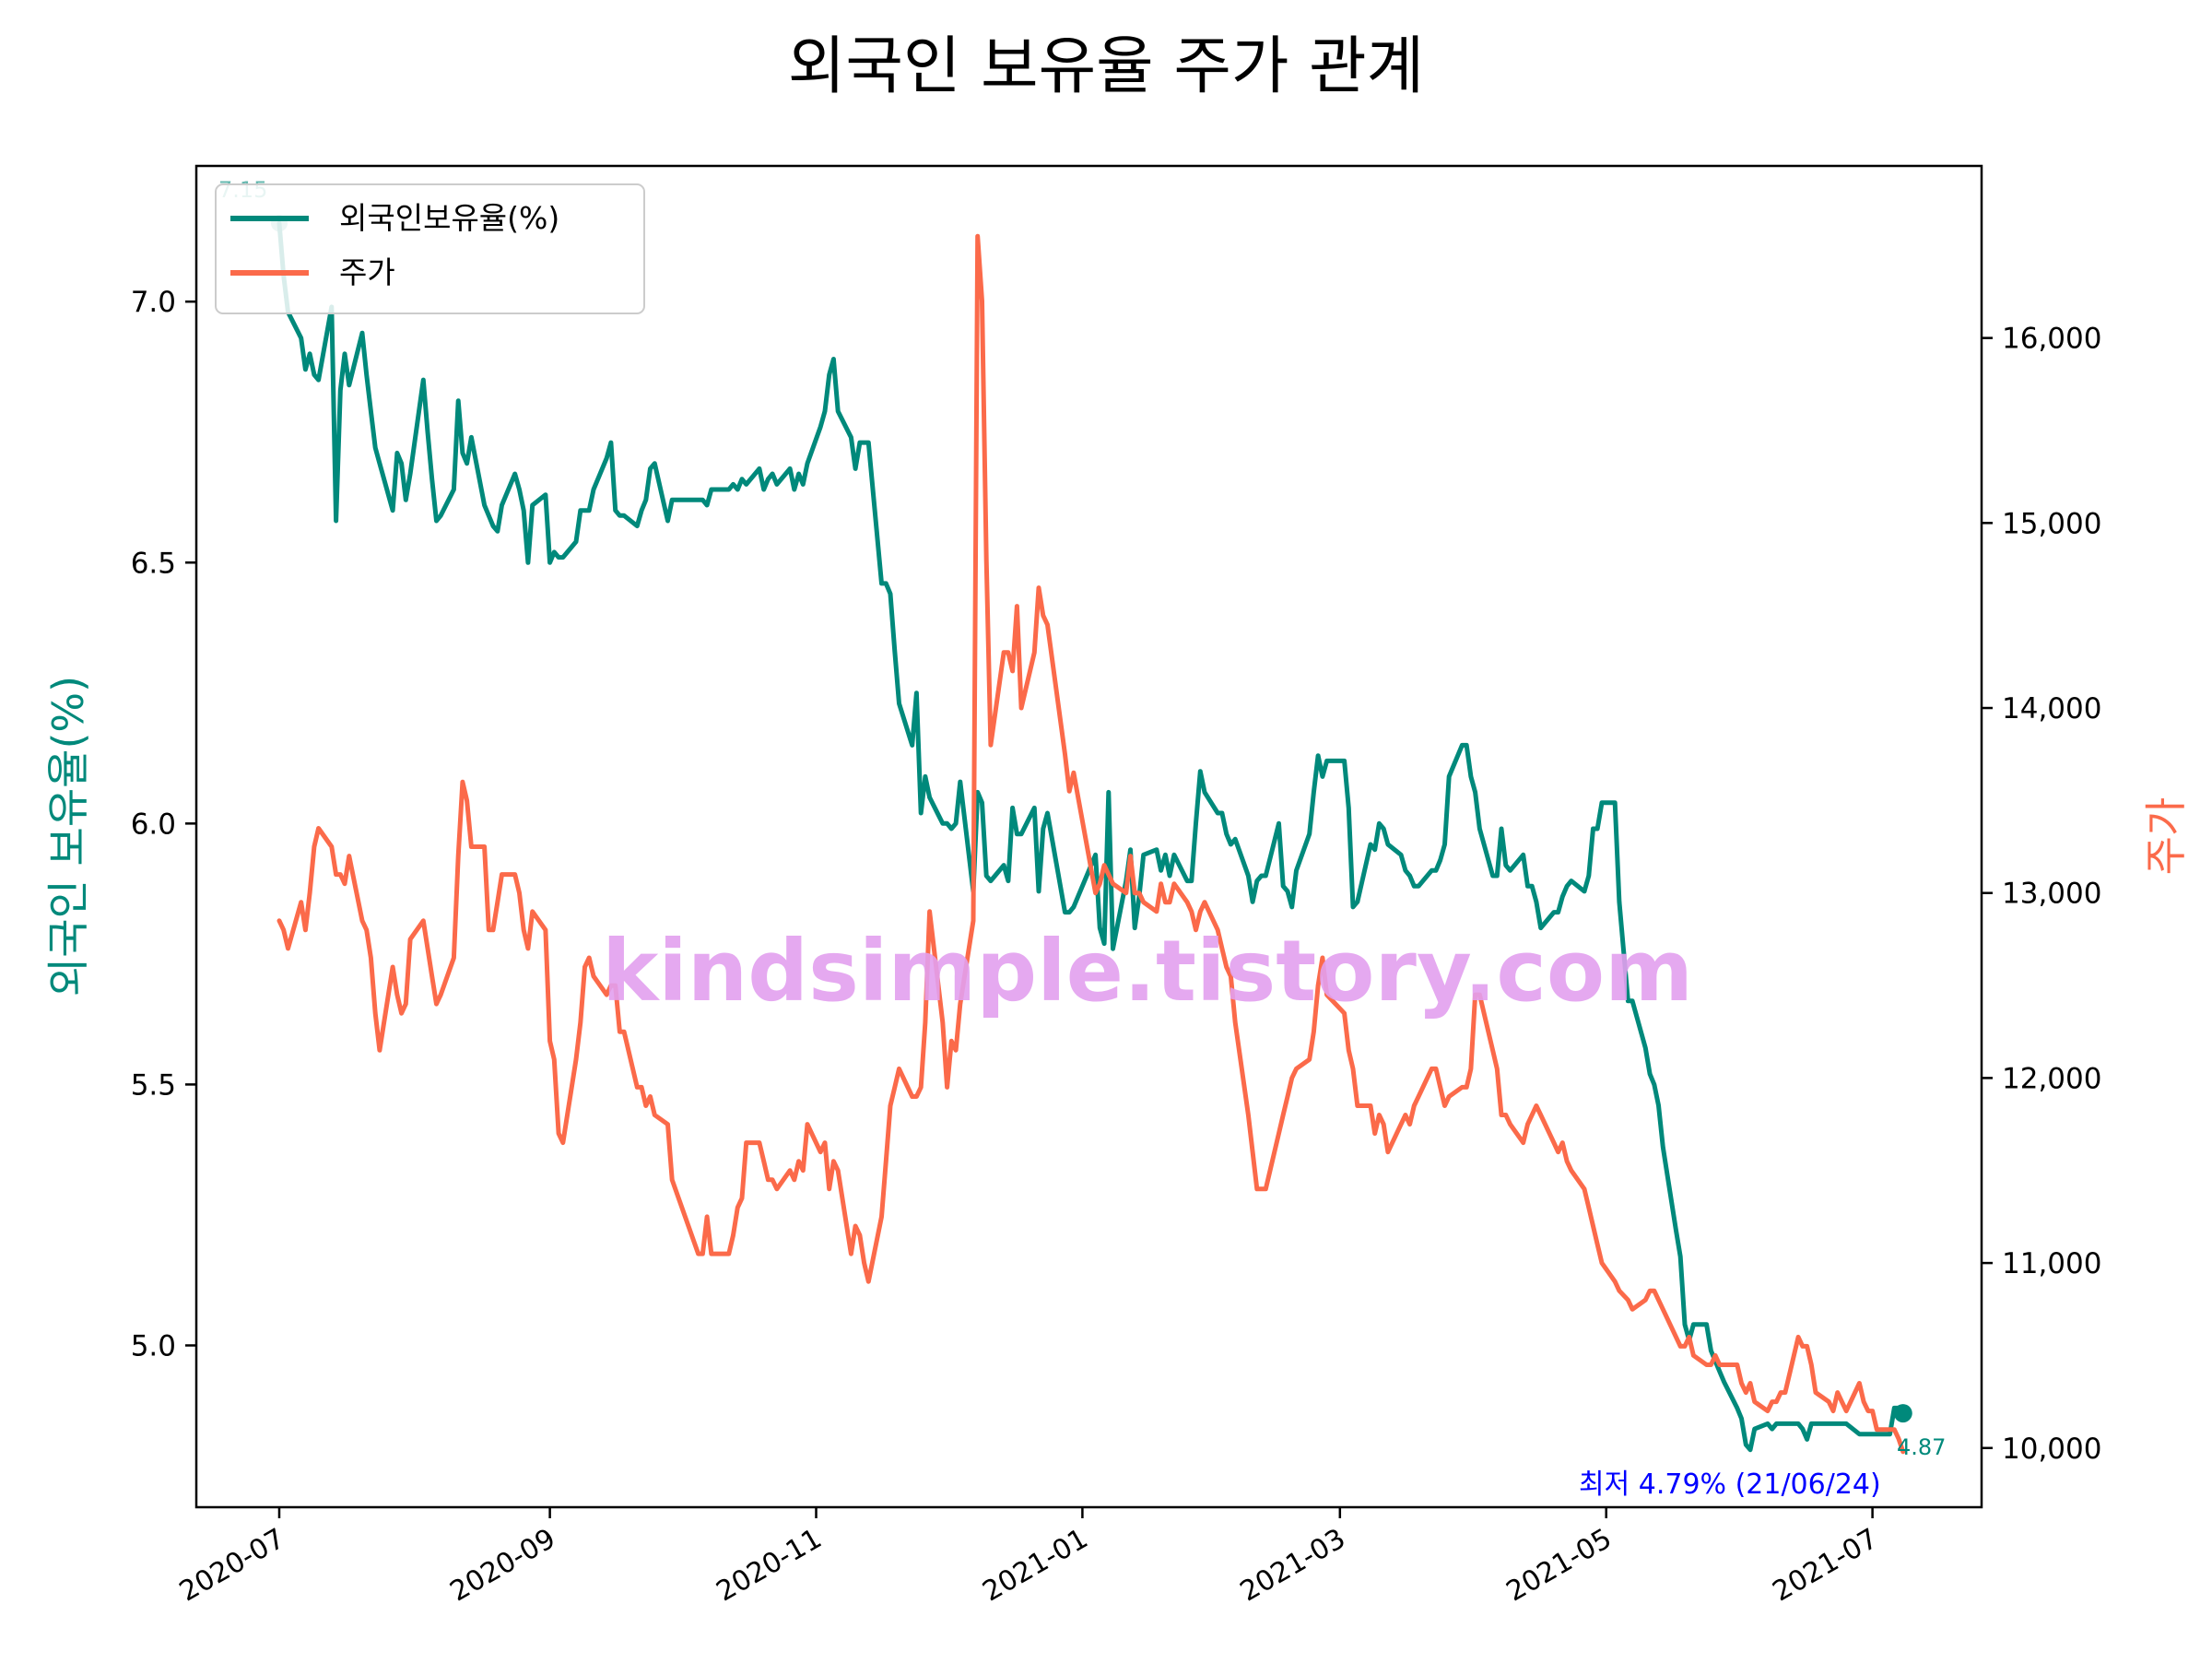  I want to click on x-tick-label: 2021-05, so click(1559, 1566).